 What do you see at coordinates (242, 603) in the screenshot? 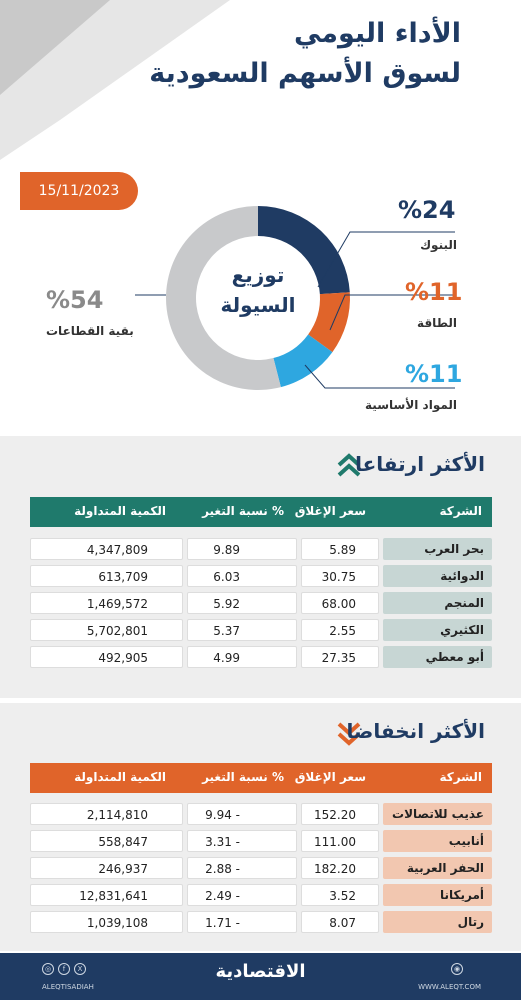
I see `cell-change: 5.92` at bounding box center [242, 603].